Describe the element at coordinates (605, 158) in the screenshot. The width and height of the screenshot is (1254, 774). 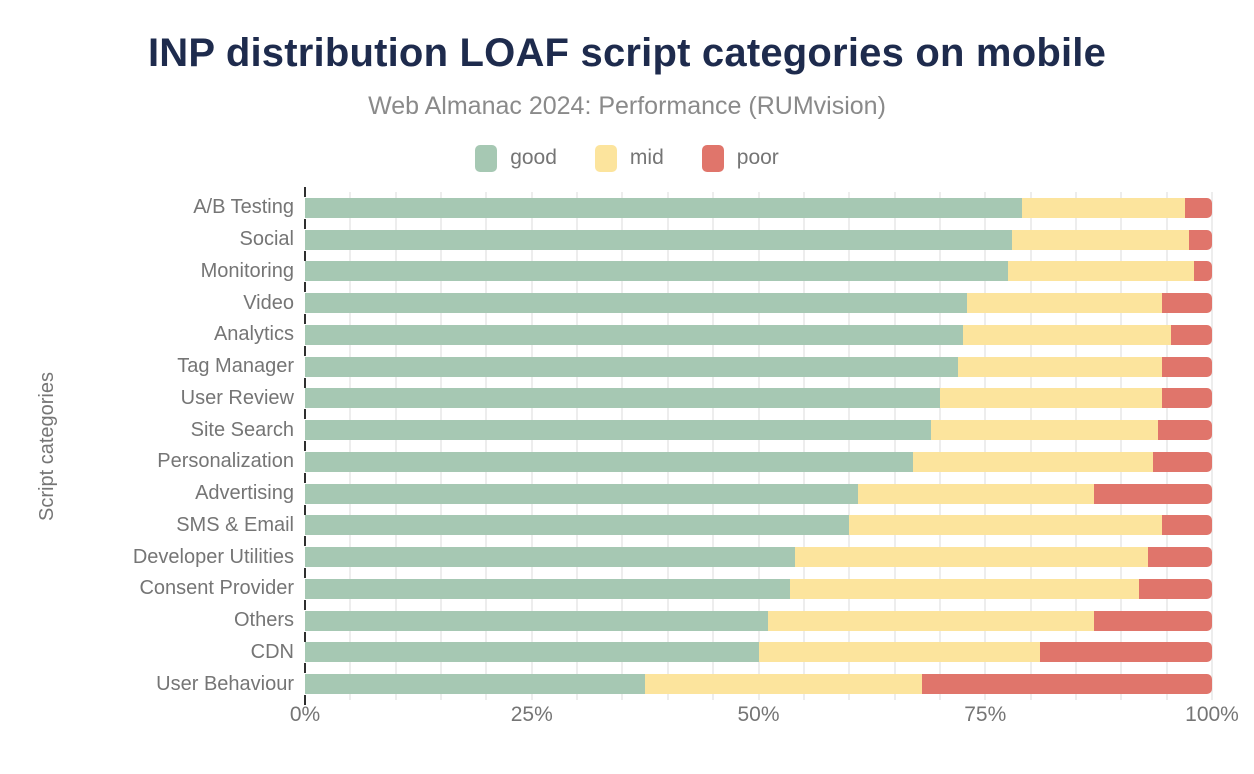
I see `legend-swatch-mid-icon` at that location.